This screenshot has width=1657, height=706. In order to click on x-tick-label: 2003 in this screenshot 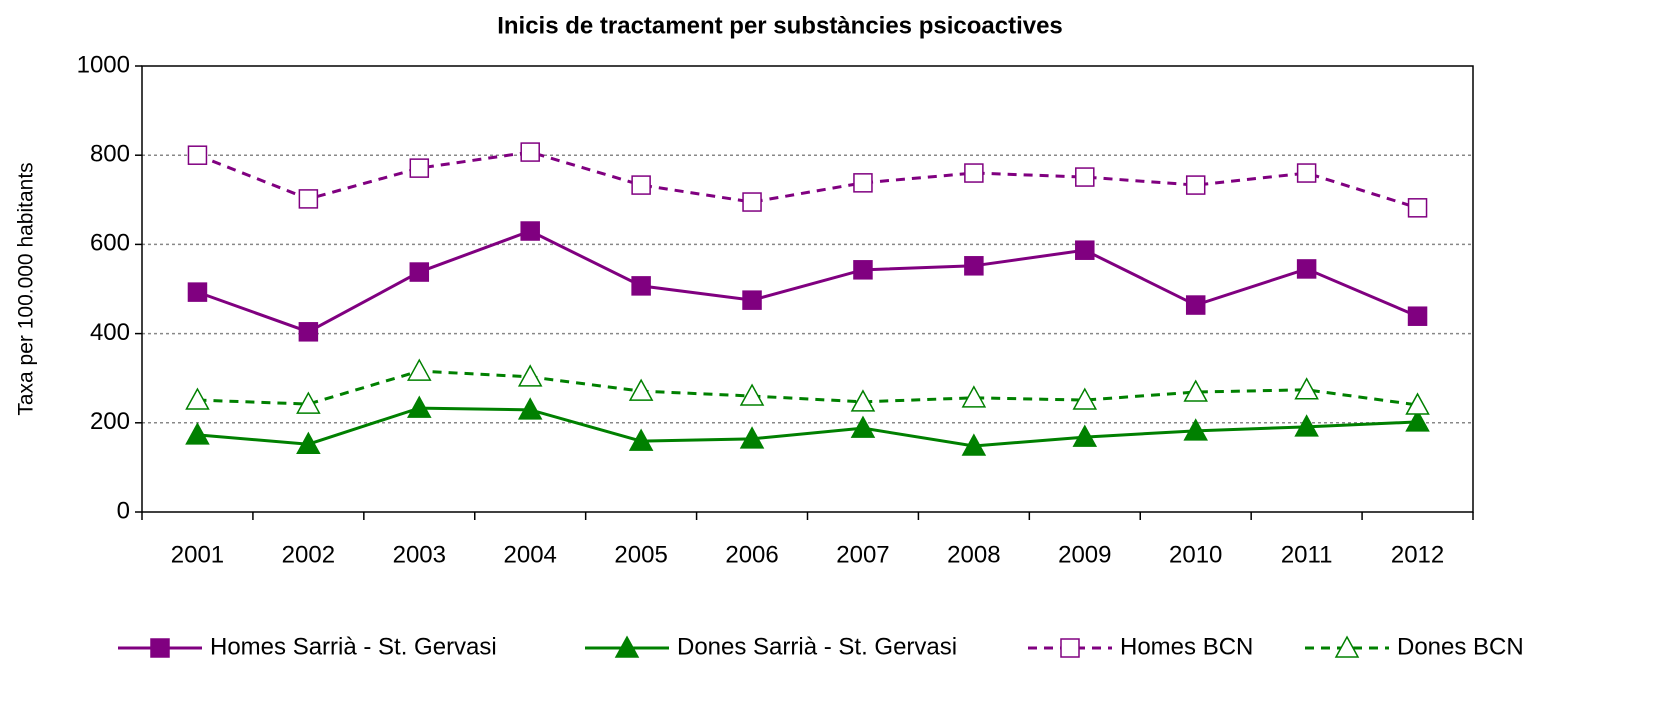, I will do `click(419, 554)`.